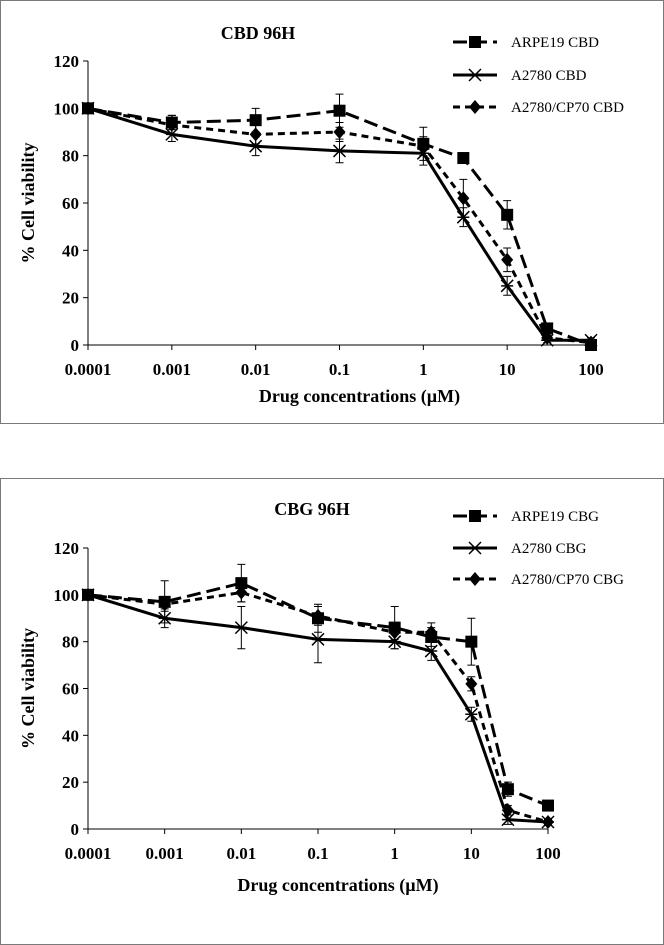 The width and height of the screenshot is (664, 945). I want to click on legend-entry: A2780 CBG, so click(520, 549).